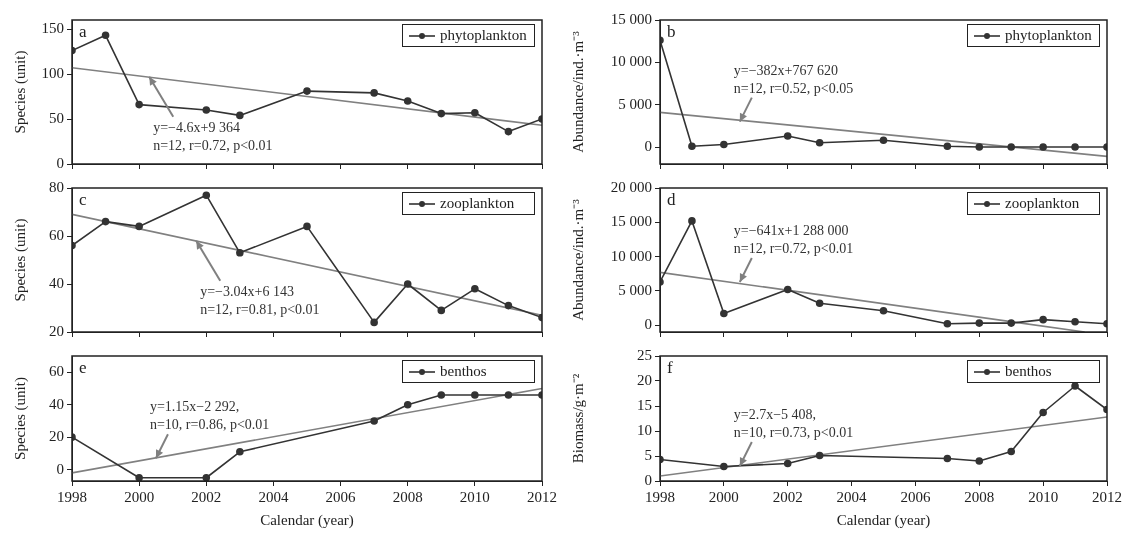  I want to click on chart-title: b, so click(671, 31).